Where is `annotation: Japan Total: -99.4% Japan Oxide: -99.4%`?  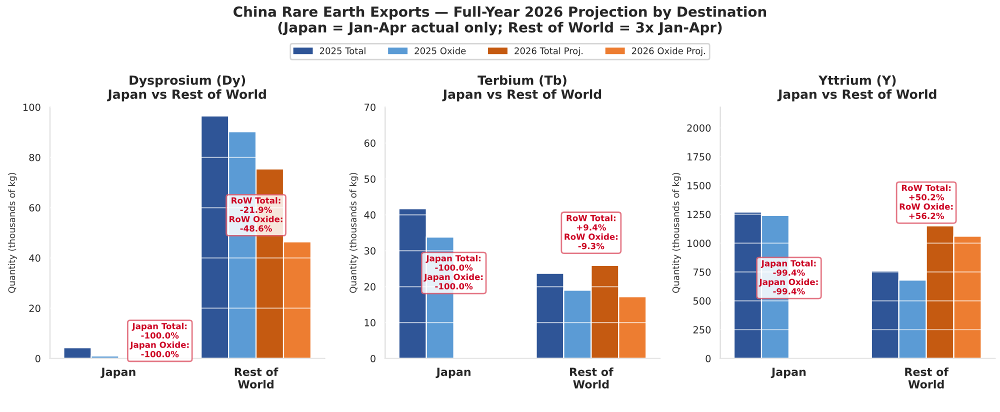 annotation: Japan Total: -99.4% Japan Oxide: -99.4% is located at coordinates (788, 277).